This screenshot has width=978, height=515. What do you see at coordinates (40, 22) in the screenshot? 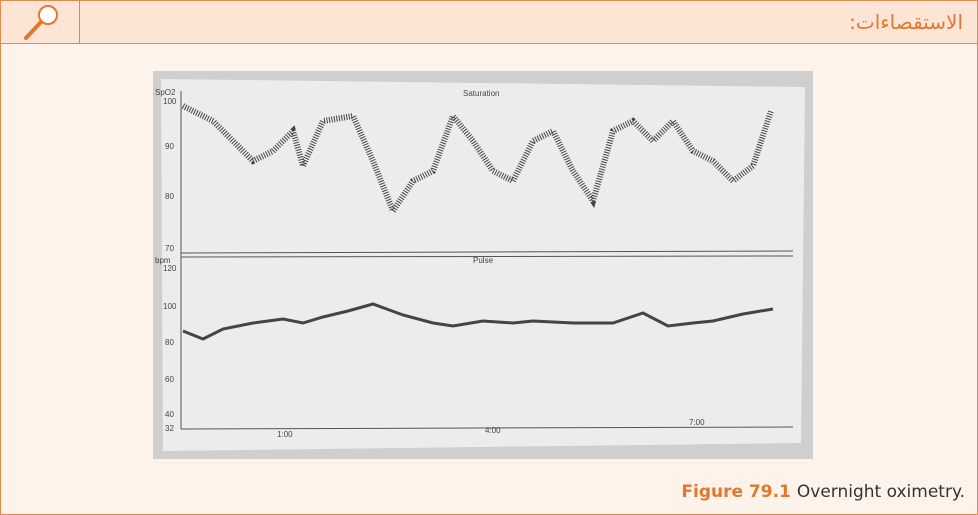
I see `search-icon` at bounding box center [40, 22].